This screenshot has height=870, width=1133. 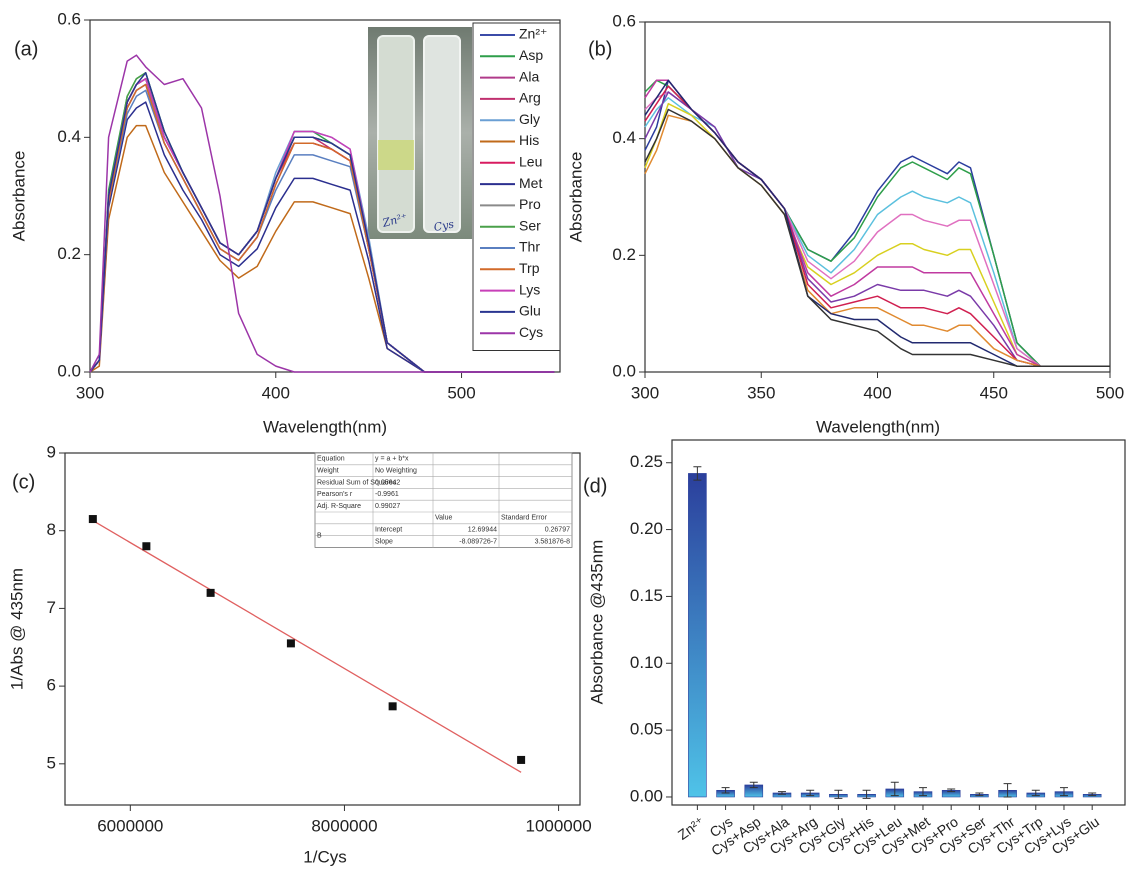 I want to click on y-axis-label: 1/Abs @ 435nm, so click(x=16, y=629).